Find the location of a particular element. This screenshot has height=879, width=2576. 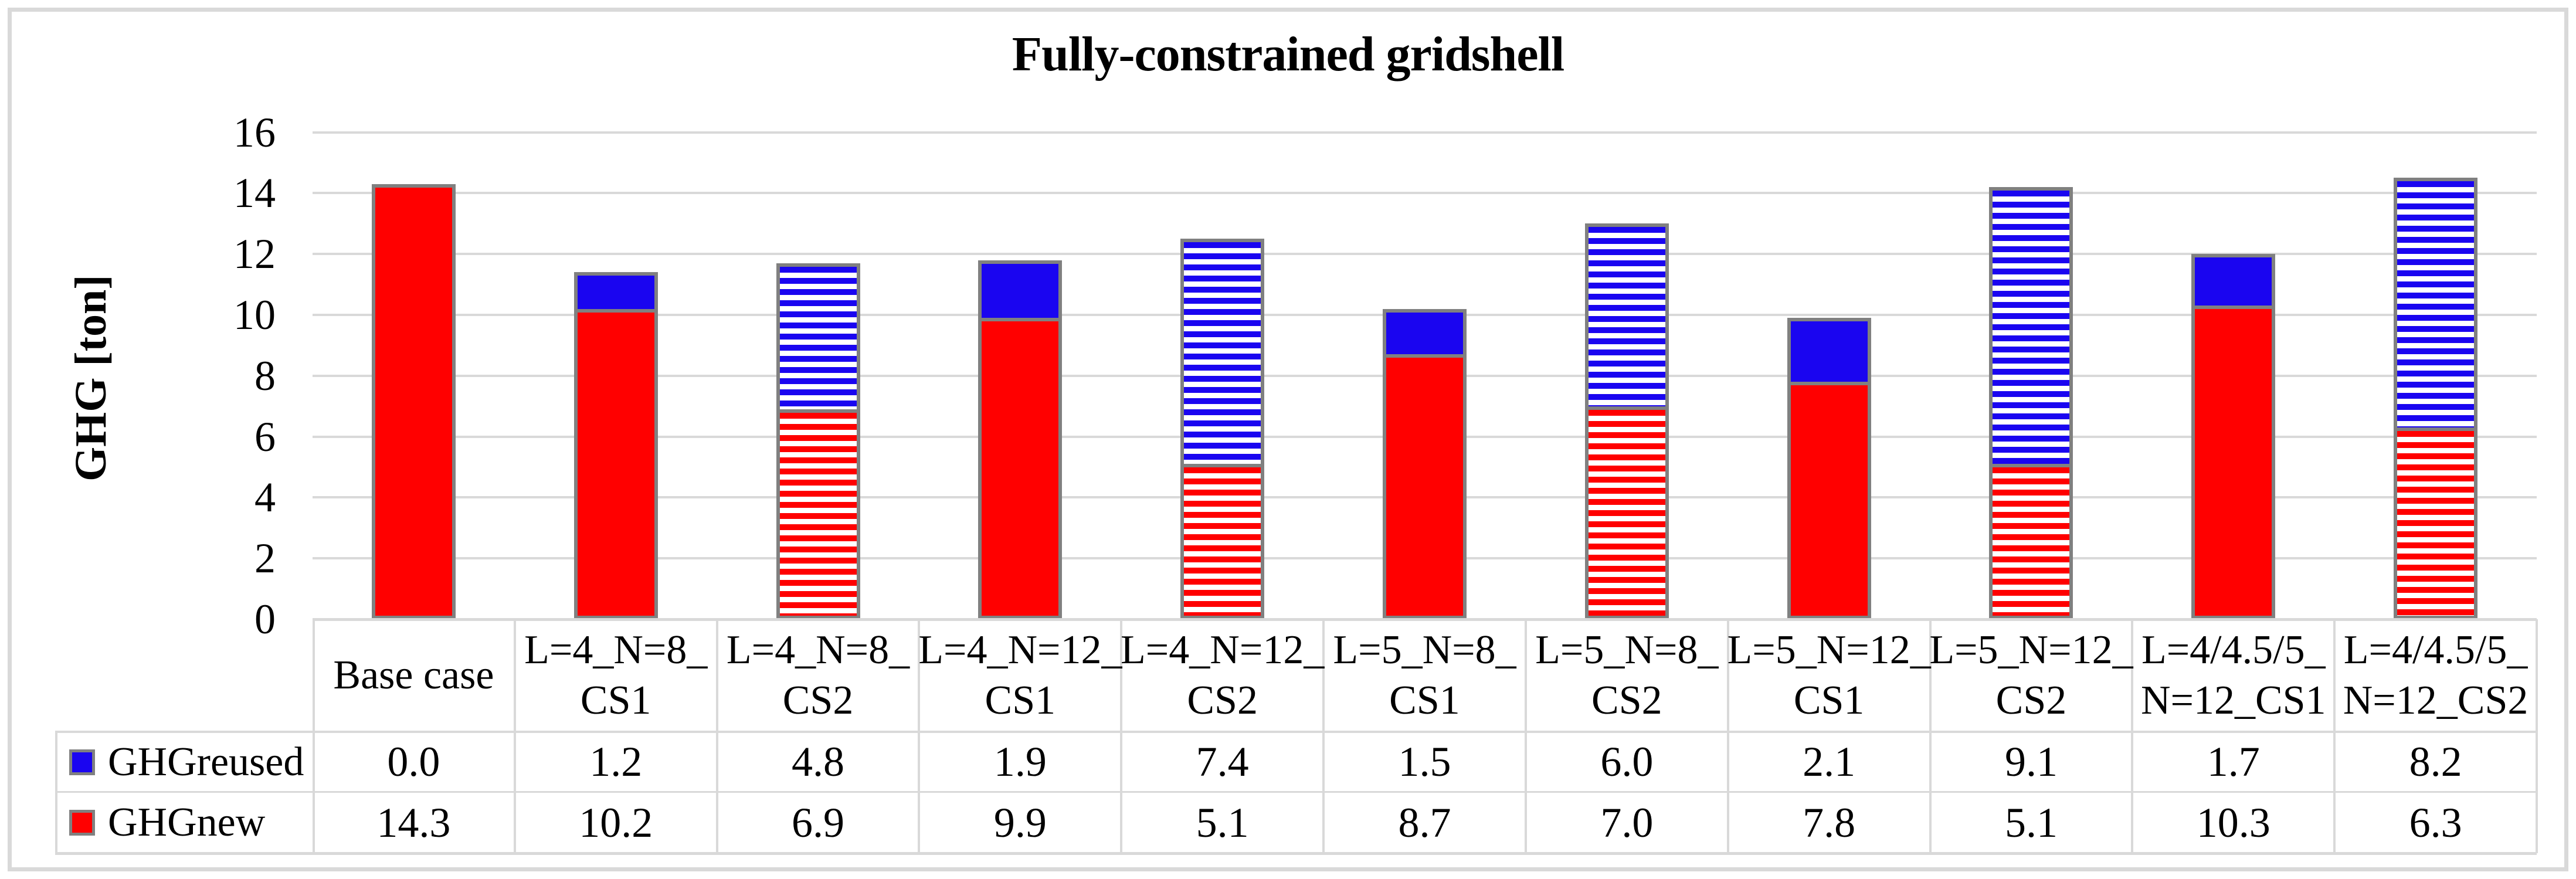

category-label-Base case: Base case is located at coordinates (414, 675).